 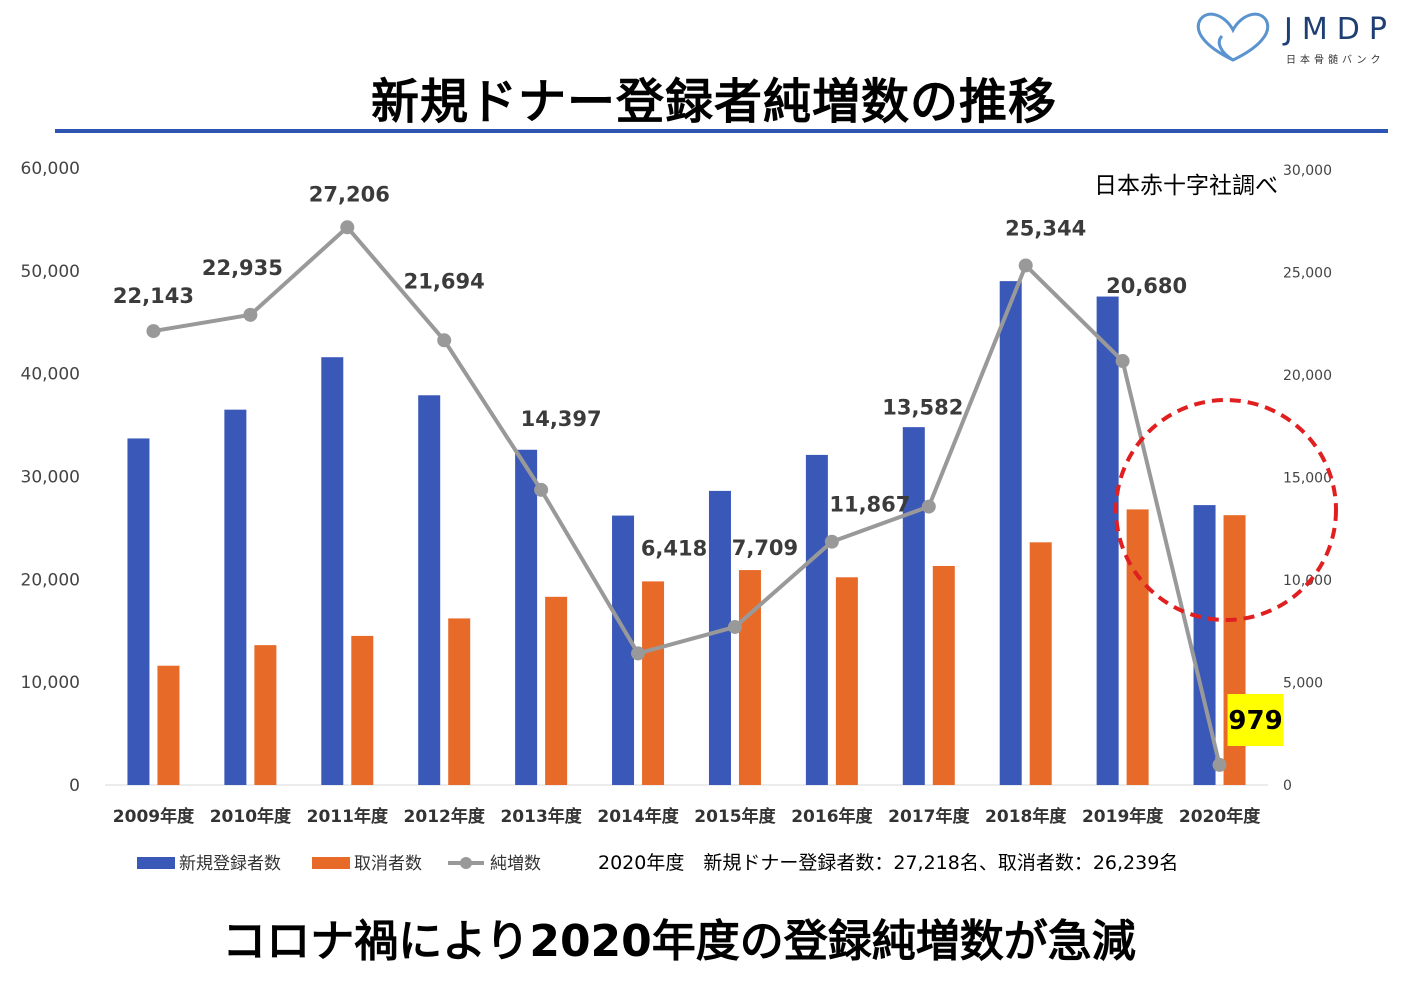 What do you see at coordinates (50, 375) in the screenshot?
I see `y-left-tick-label: 40,000` at bounding box center [50, 375].